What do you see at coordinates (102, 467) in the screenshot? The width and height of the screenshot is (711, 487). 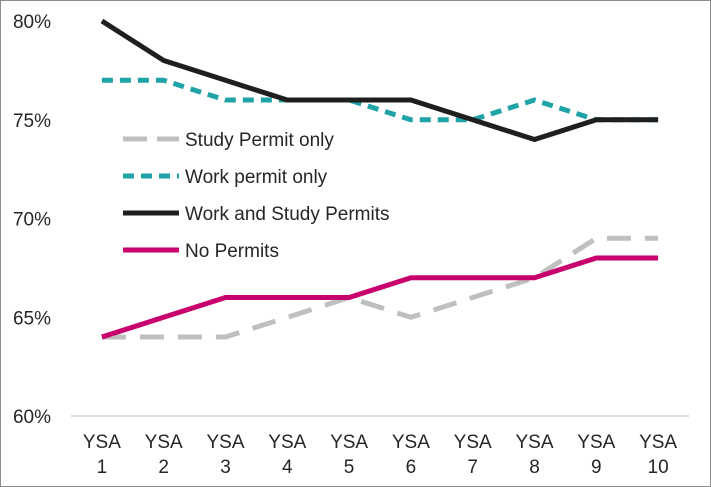 I see `x-tick-label: 1` at bounding box center [102, 467].